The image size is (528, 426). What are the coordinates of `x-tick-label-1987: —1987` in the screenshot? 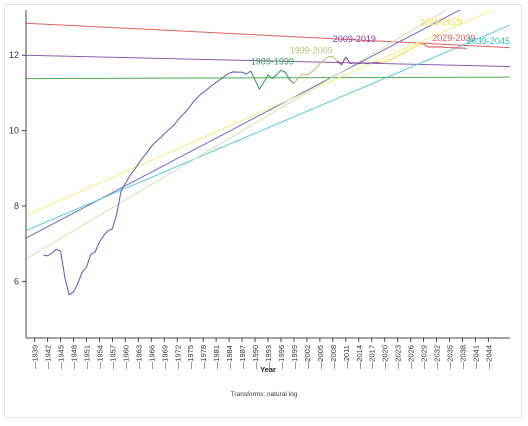 It's located at (242, 357).